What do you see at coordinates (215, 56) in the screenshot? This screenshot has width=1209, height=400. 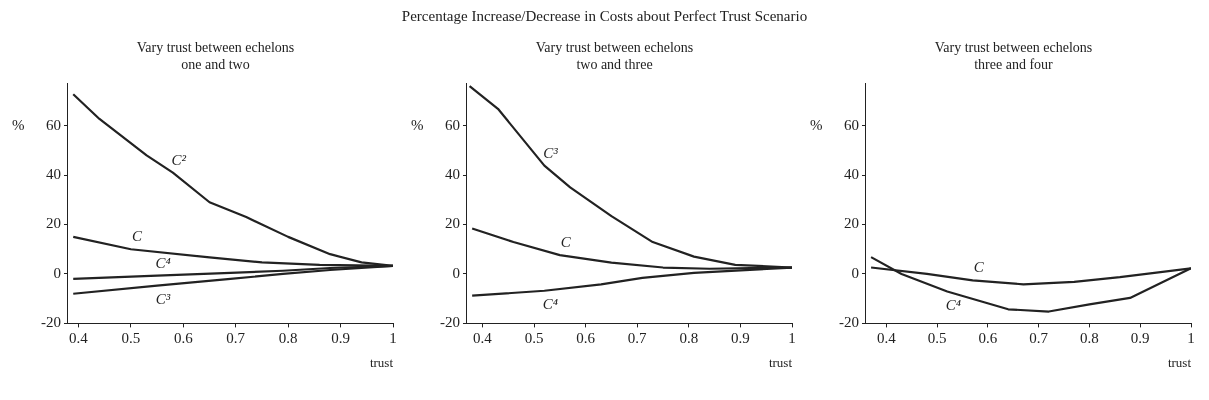 I see `chart-subtitle: Vary trust between echelons one and two` at bounding box center [215, 56].